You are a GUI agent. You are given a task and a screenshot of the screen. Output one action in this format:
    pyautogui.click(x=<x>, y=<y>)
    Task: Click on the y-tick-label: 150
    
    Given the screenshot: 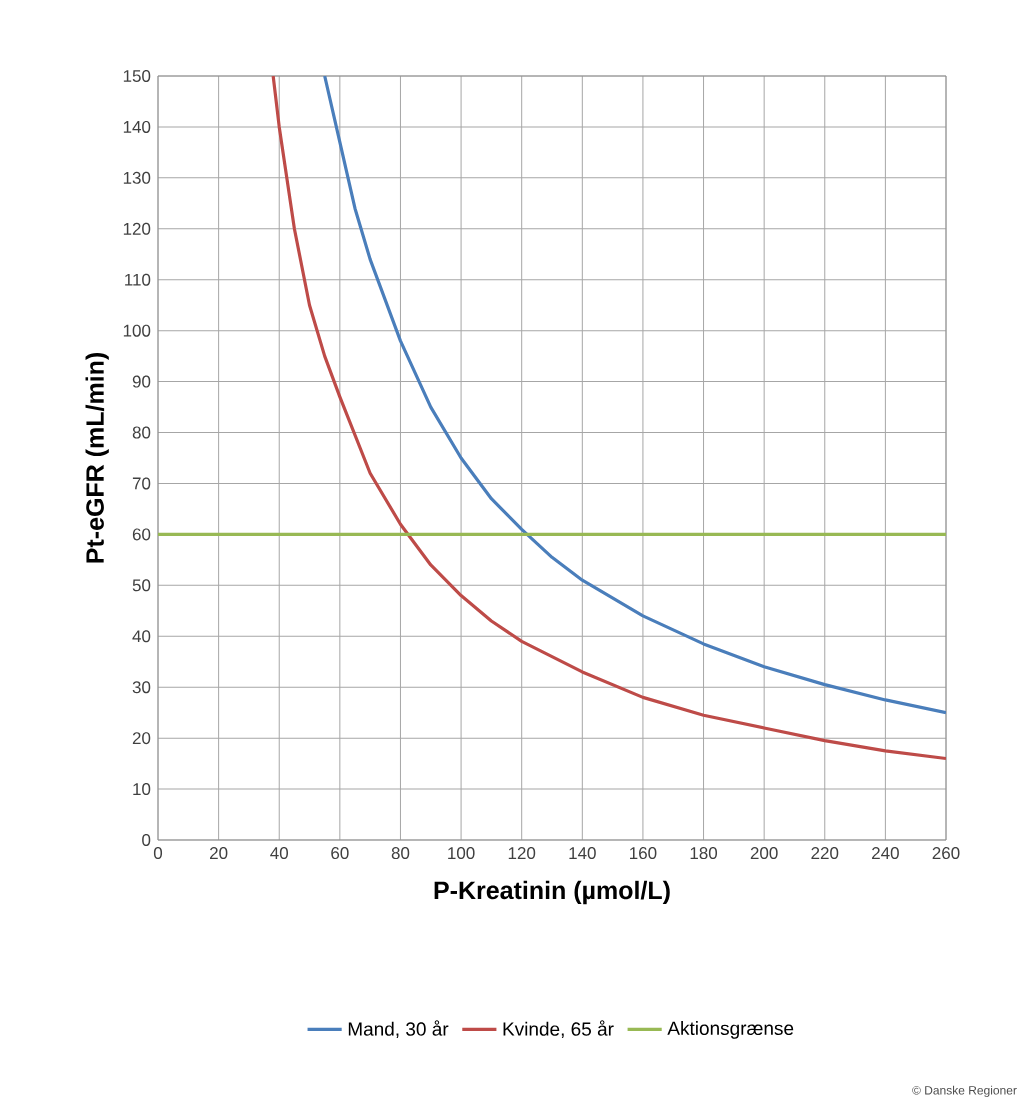 What is the action you would take?
    pyautogui.click(x=137, y=76)
    